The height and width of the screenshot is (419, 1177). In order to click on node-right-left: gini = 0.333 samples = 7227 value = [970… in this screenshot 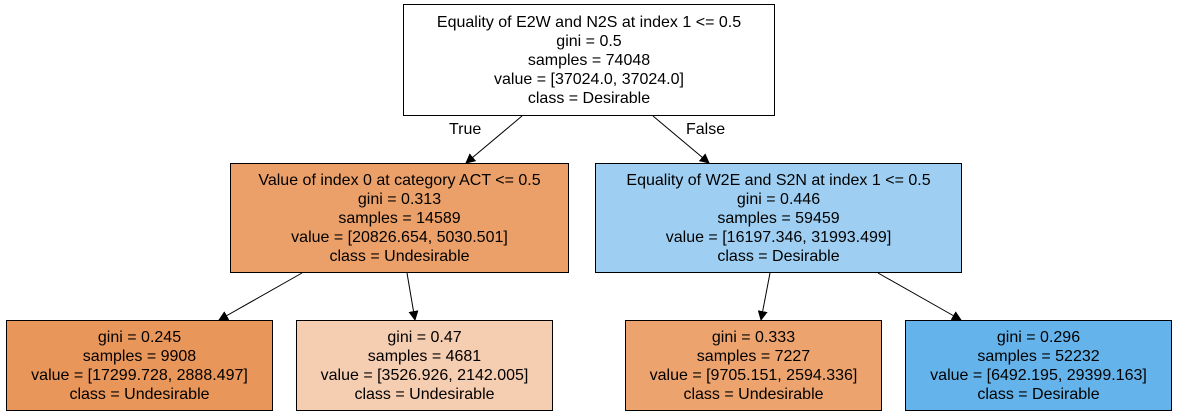, I will do `click(753, 365)`.